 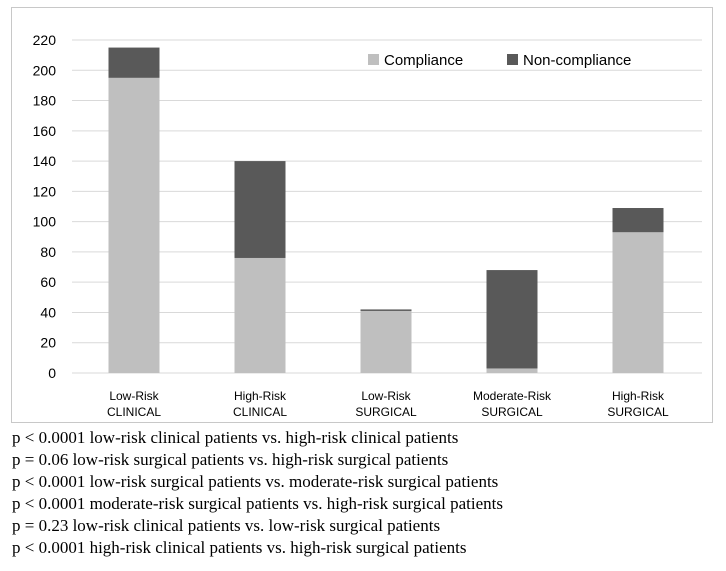 I want to click on y-tick-label: 20, so click(x=48, y=343).